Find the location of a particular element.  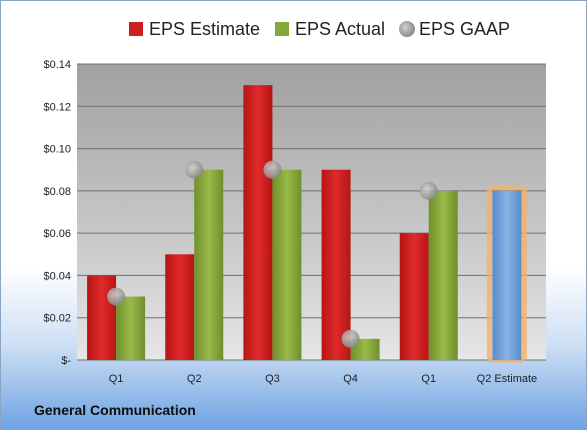

legend-label-eps-actual: EPS Actual is located at coordinates (340, 29).